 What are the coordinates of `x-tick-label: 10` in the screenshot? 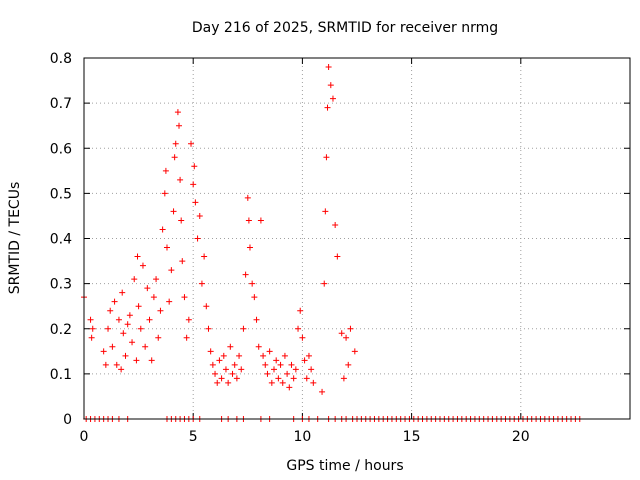 It's located at (302, 437).